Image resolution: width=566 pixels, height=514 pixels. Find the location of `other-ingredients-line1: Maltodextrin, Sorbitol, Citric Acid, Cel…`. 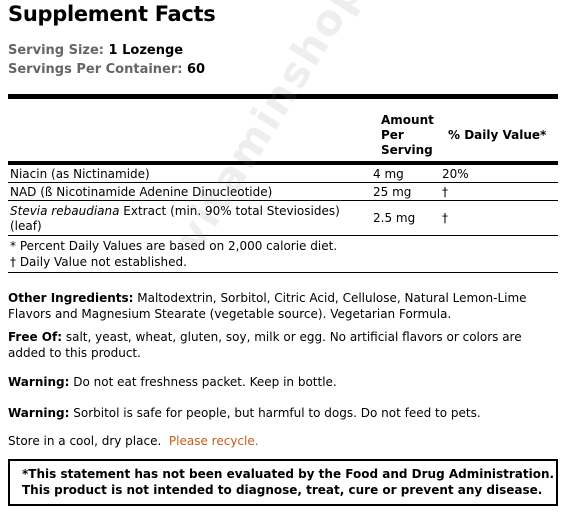

other-ingredients-line1: Maltodextrin, Sorbitol, Citric Acid, Cel… is located at coordinates (330, 298).